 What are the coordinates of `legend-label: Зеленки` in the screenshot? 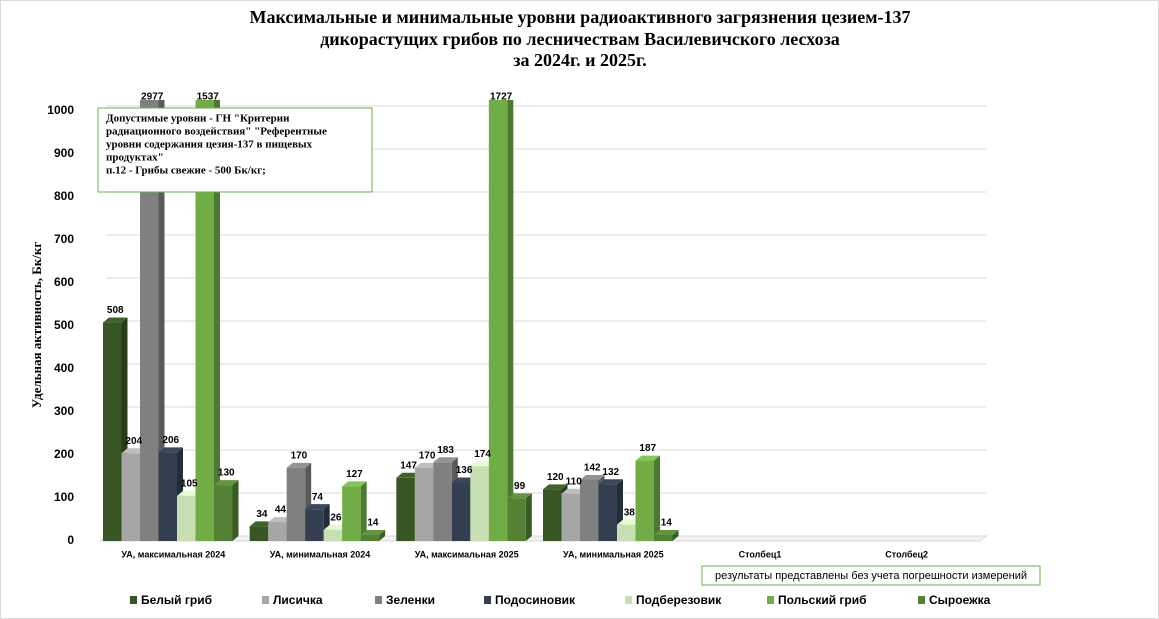 It's located at (410, 600).